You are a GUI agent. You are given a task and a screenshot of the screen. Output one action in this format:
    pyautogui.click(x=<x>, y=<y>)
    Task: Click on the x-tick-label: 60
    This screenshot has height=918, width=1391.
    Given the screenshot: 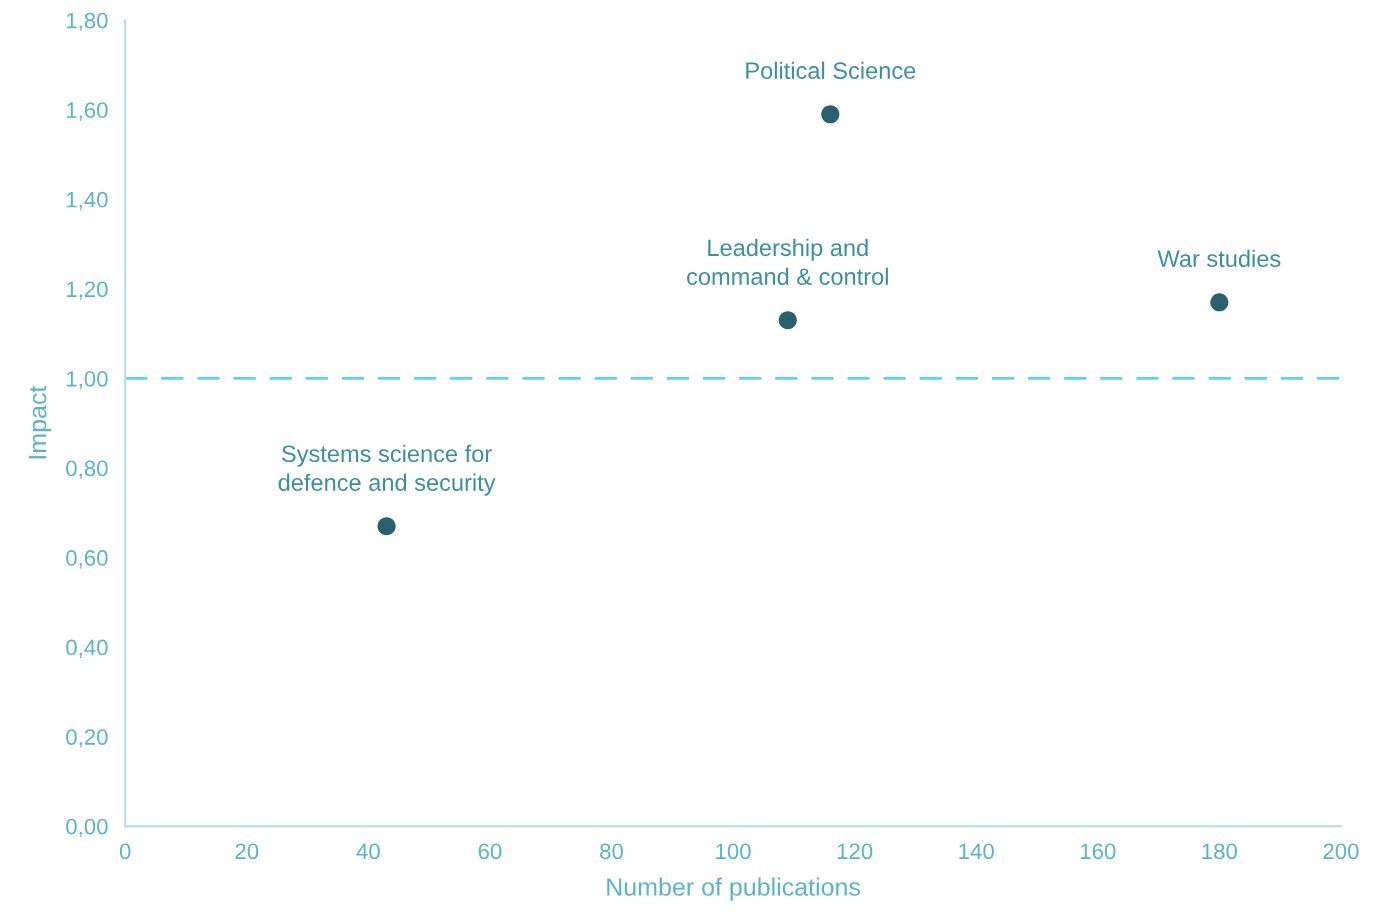 What is the action you would take?
    pyautogui.click(x=490, y=851)
    